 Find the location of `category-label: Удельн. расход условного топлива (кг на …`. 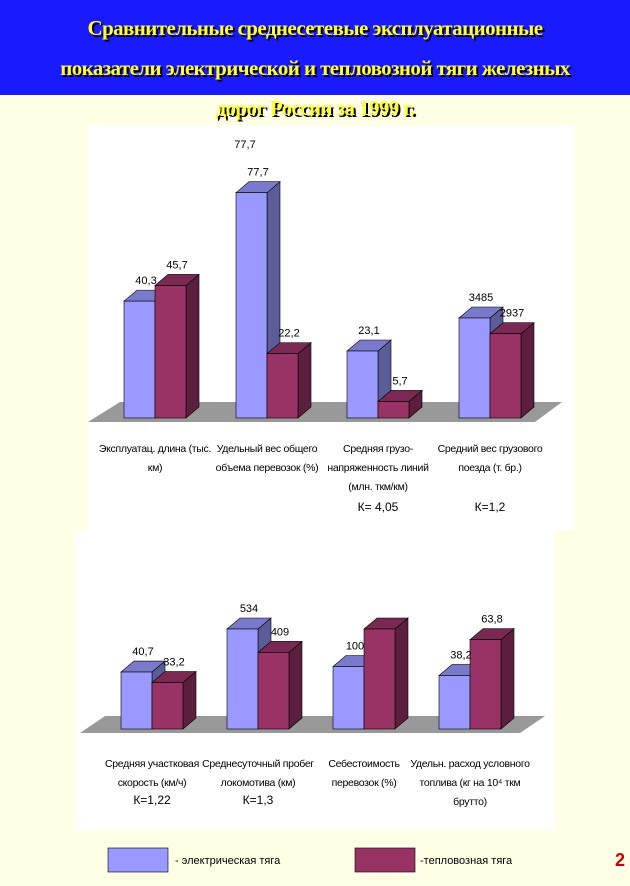

category-label: Удельн. расход условного топлива (кг на … is located at coordinates (470, 783).